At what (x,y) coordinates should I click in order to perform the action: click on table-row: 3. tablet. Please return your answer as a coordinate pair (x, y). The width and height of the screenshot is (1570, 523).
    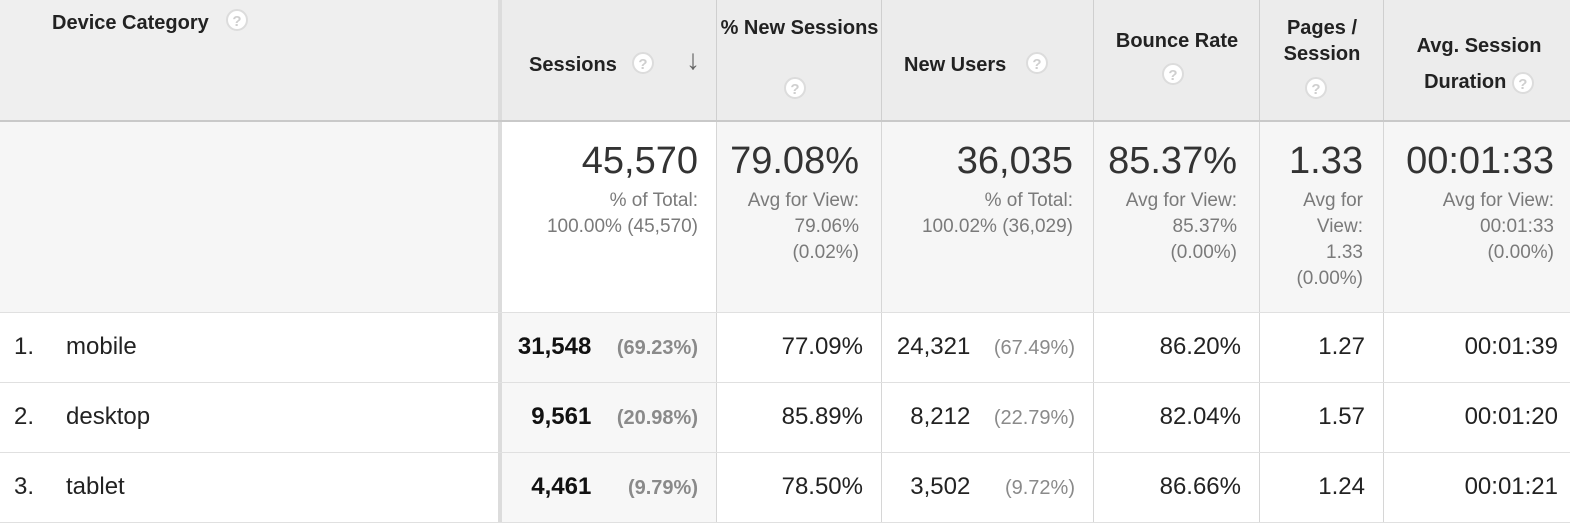
    Looking at the image, I should click on (251, 488).